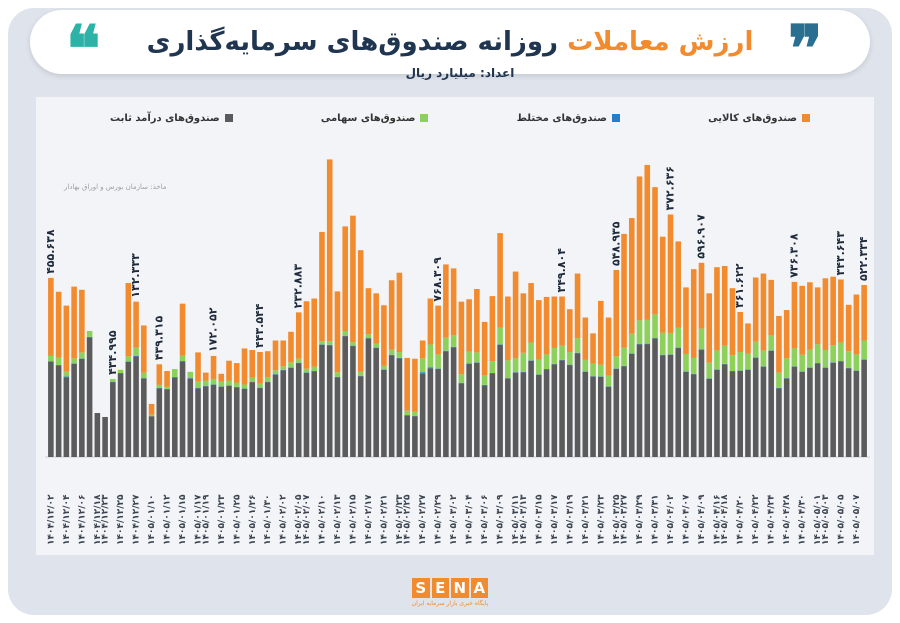  Describe the element at coordinates (656, 519) in the screenshot. I see `x-tick-label: ۱۴۰۵/۰۳/۳۱` at that location.